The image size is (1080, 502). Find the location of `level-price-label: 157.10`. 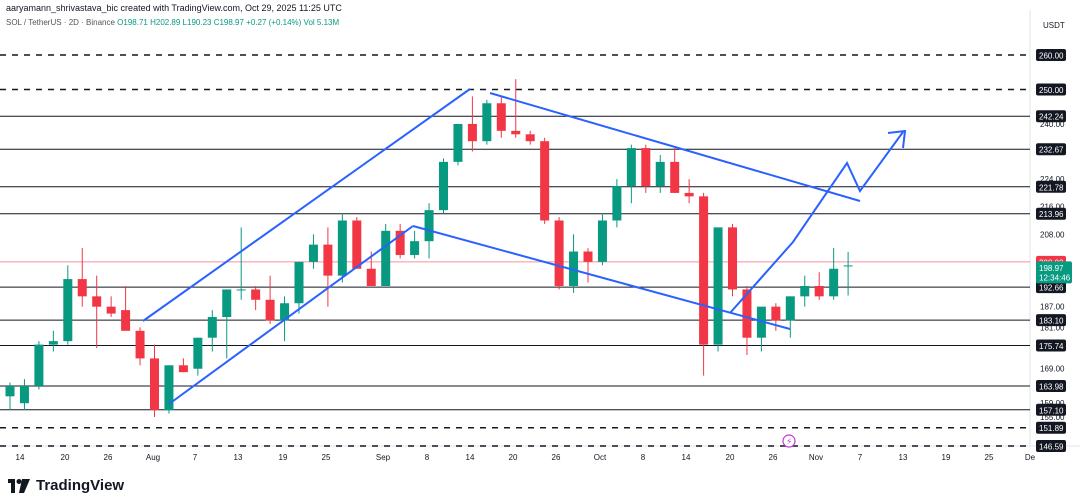

level-price-label: 157.10 is located at coordinates (1051, 410).